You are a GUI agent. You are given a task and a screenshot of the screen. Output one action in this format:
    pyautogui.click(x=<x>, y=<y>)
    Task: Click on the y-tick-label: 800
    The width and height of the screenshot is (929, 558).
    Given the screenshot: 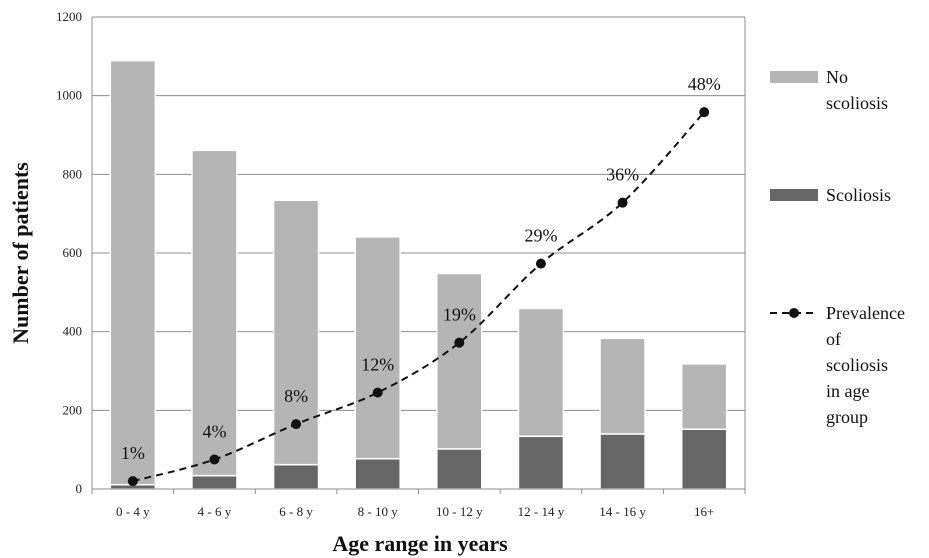 What is the action you would take?
    pyautogui.click(x=73, y=173)
    